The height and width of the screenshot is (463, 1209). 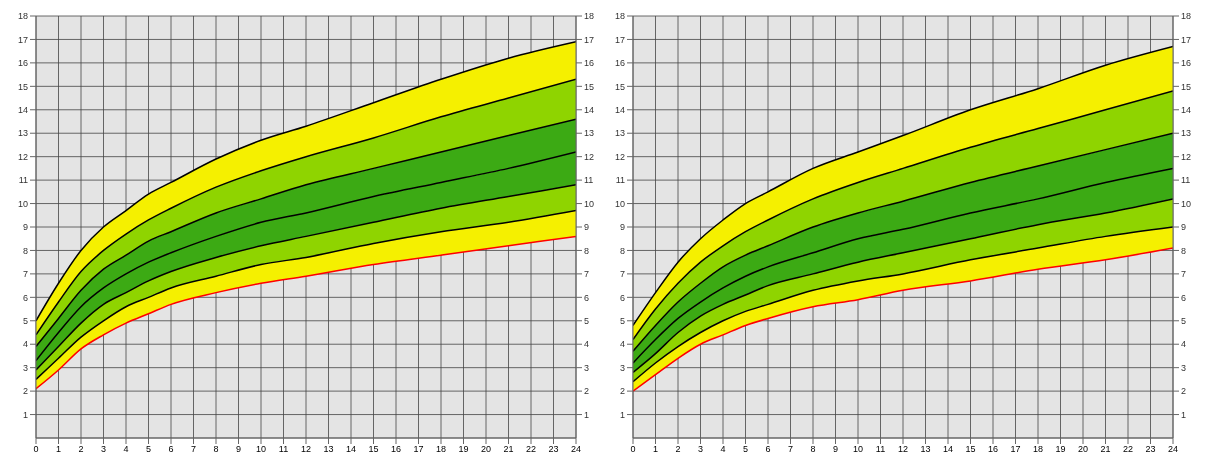 What do you see at coordinates (587, 344) in the screenshot?
I see `y2-tick-label: 4` at bounding box center [587, 344].